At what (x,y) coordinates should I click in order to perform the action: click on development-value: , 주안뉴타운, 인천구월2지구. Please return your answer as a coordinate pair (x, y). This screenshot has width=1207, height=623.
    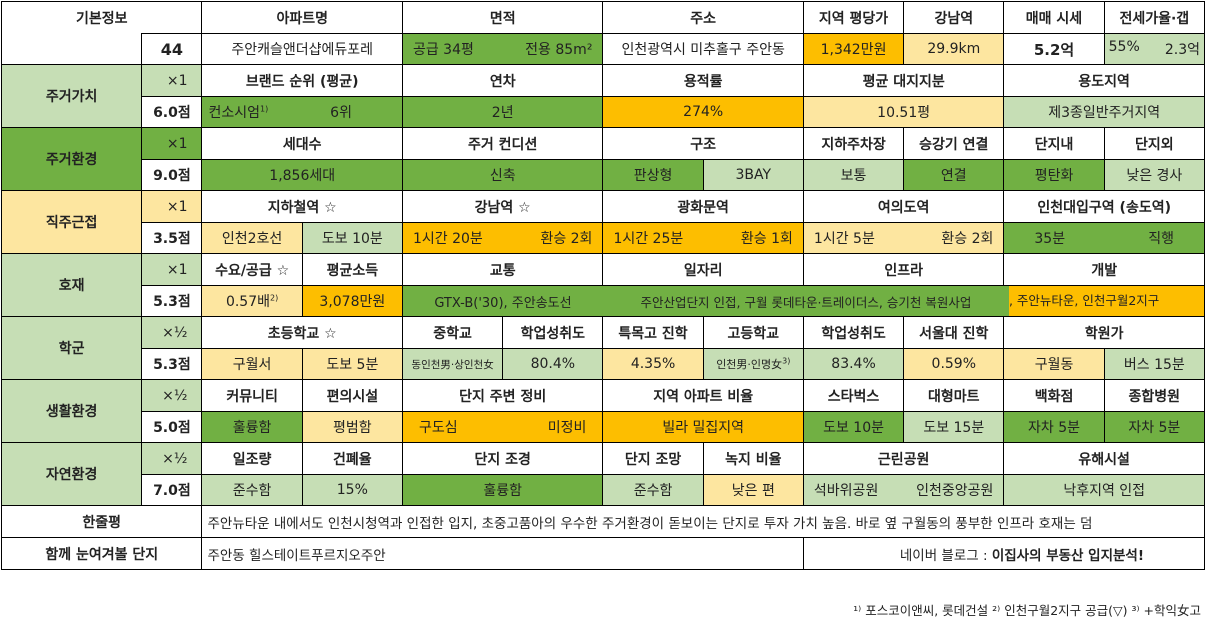
    Looking at the image, I should click on (1106, 301).